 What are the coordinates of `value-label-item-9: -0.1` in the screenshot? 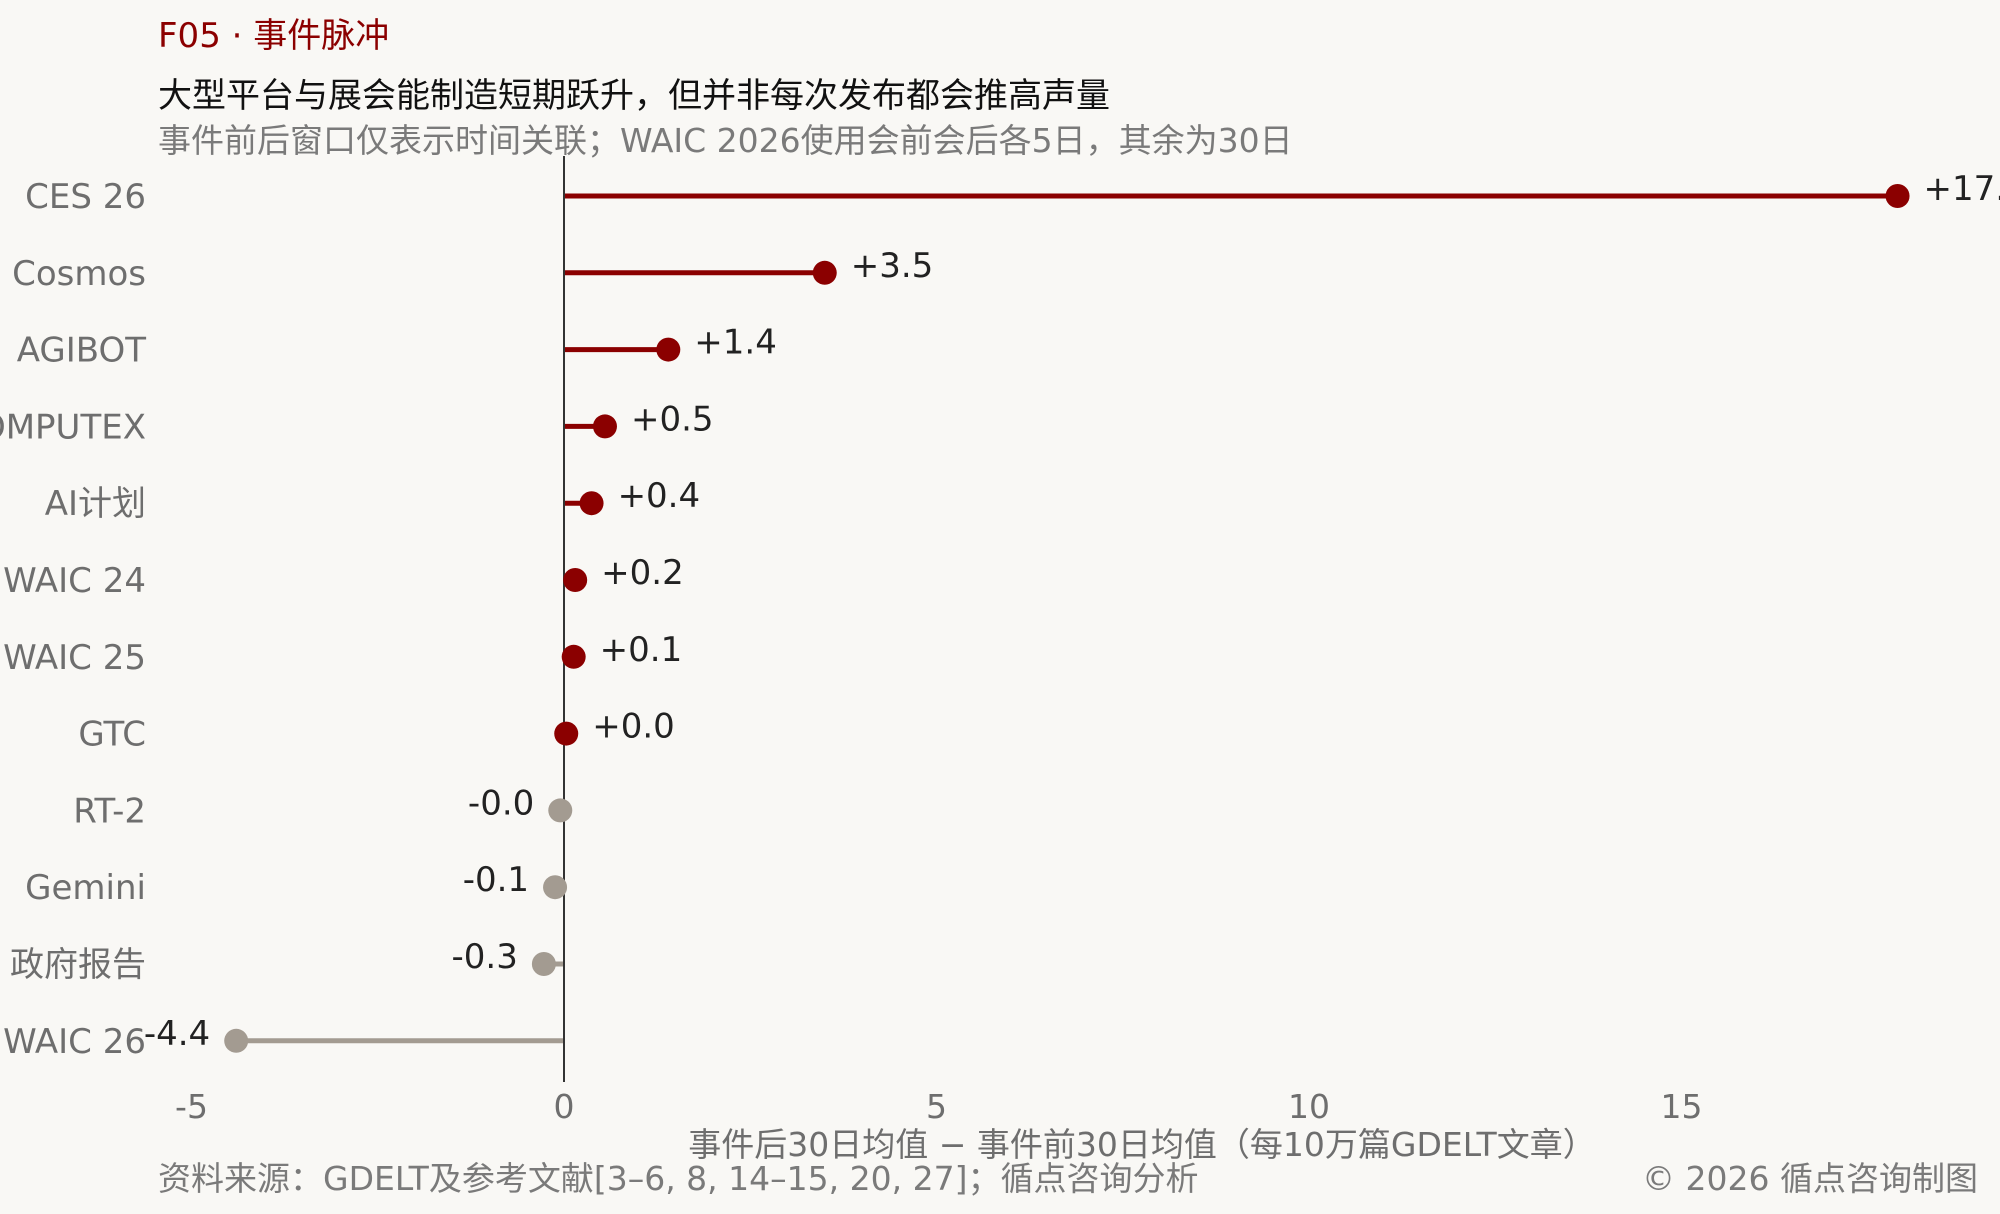 It's located at (496, 880).